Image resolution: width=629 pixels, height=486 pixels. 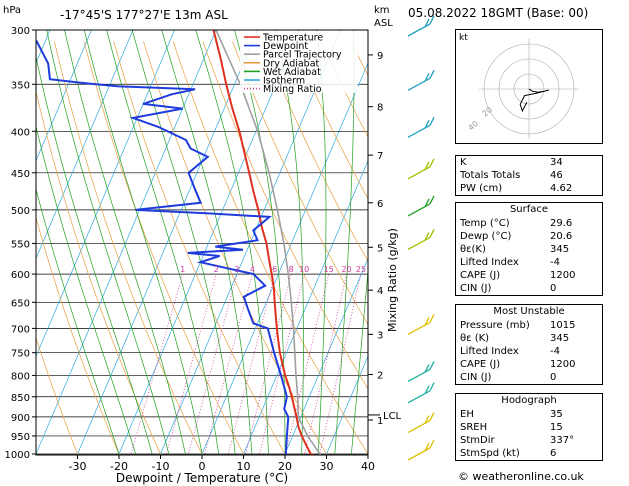 What do you see at coordinates (291, 63) in the screenshot?
I see `legend-entry: Dry Adiabat` at bounding box center [291, 63].